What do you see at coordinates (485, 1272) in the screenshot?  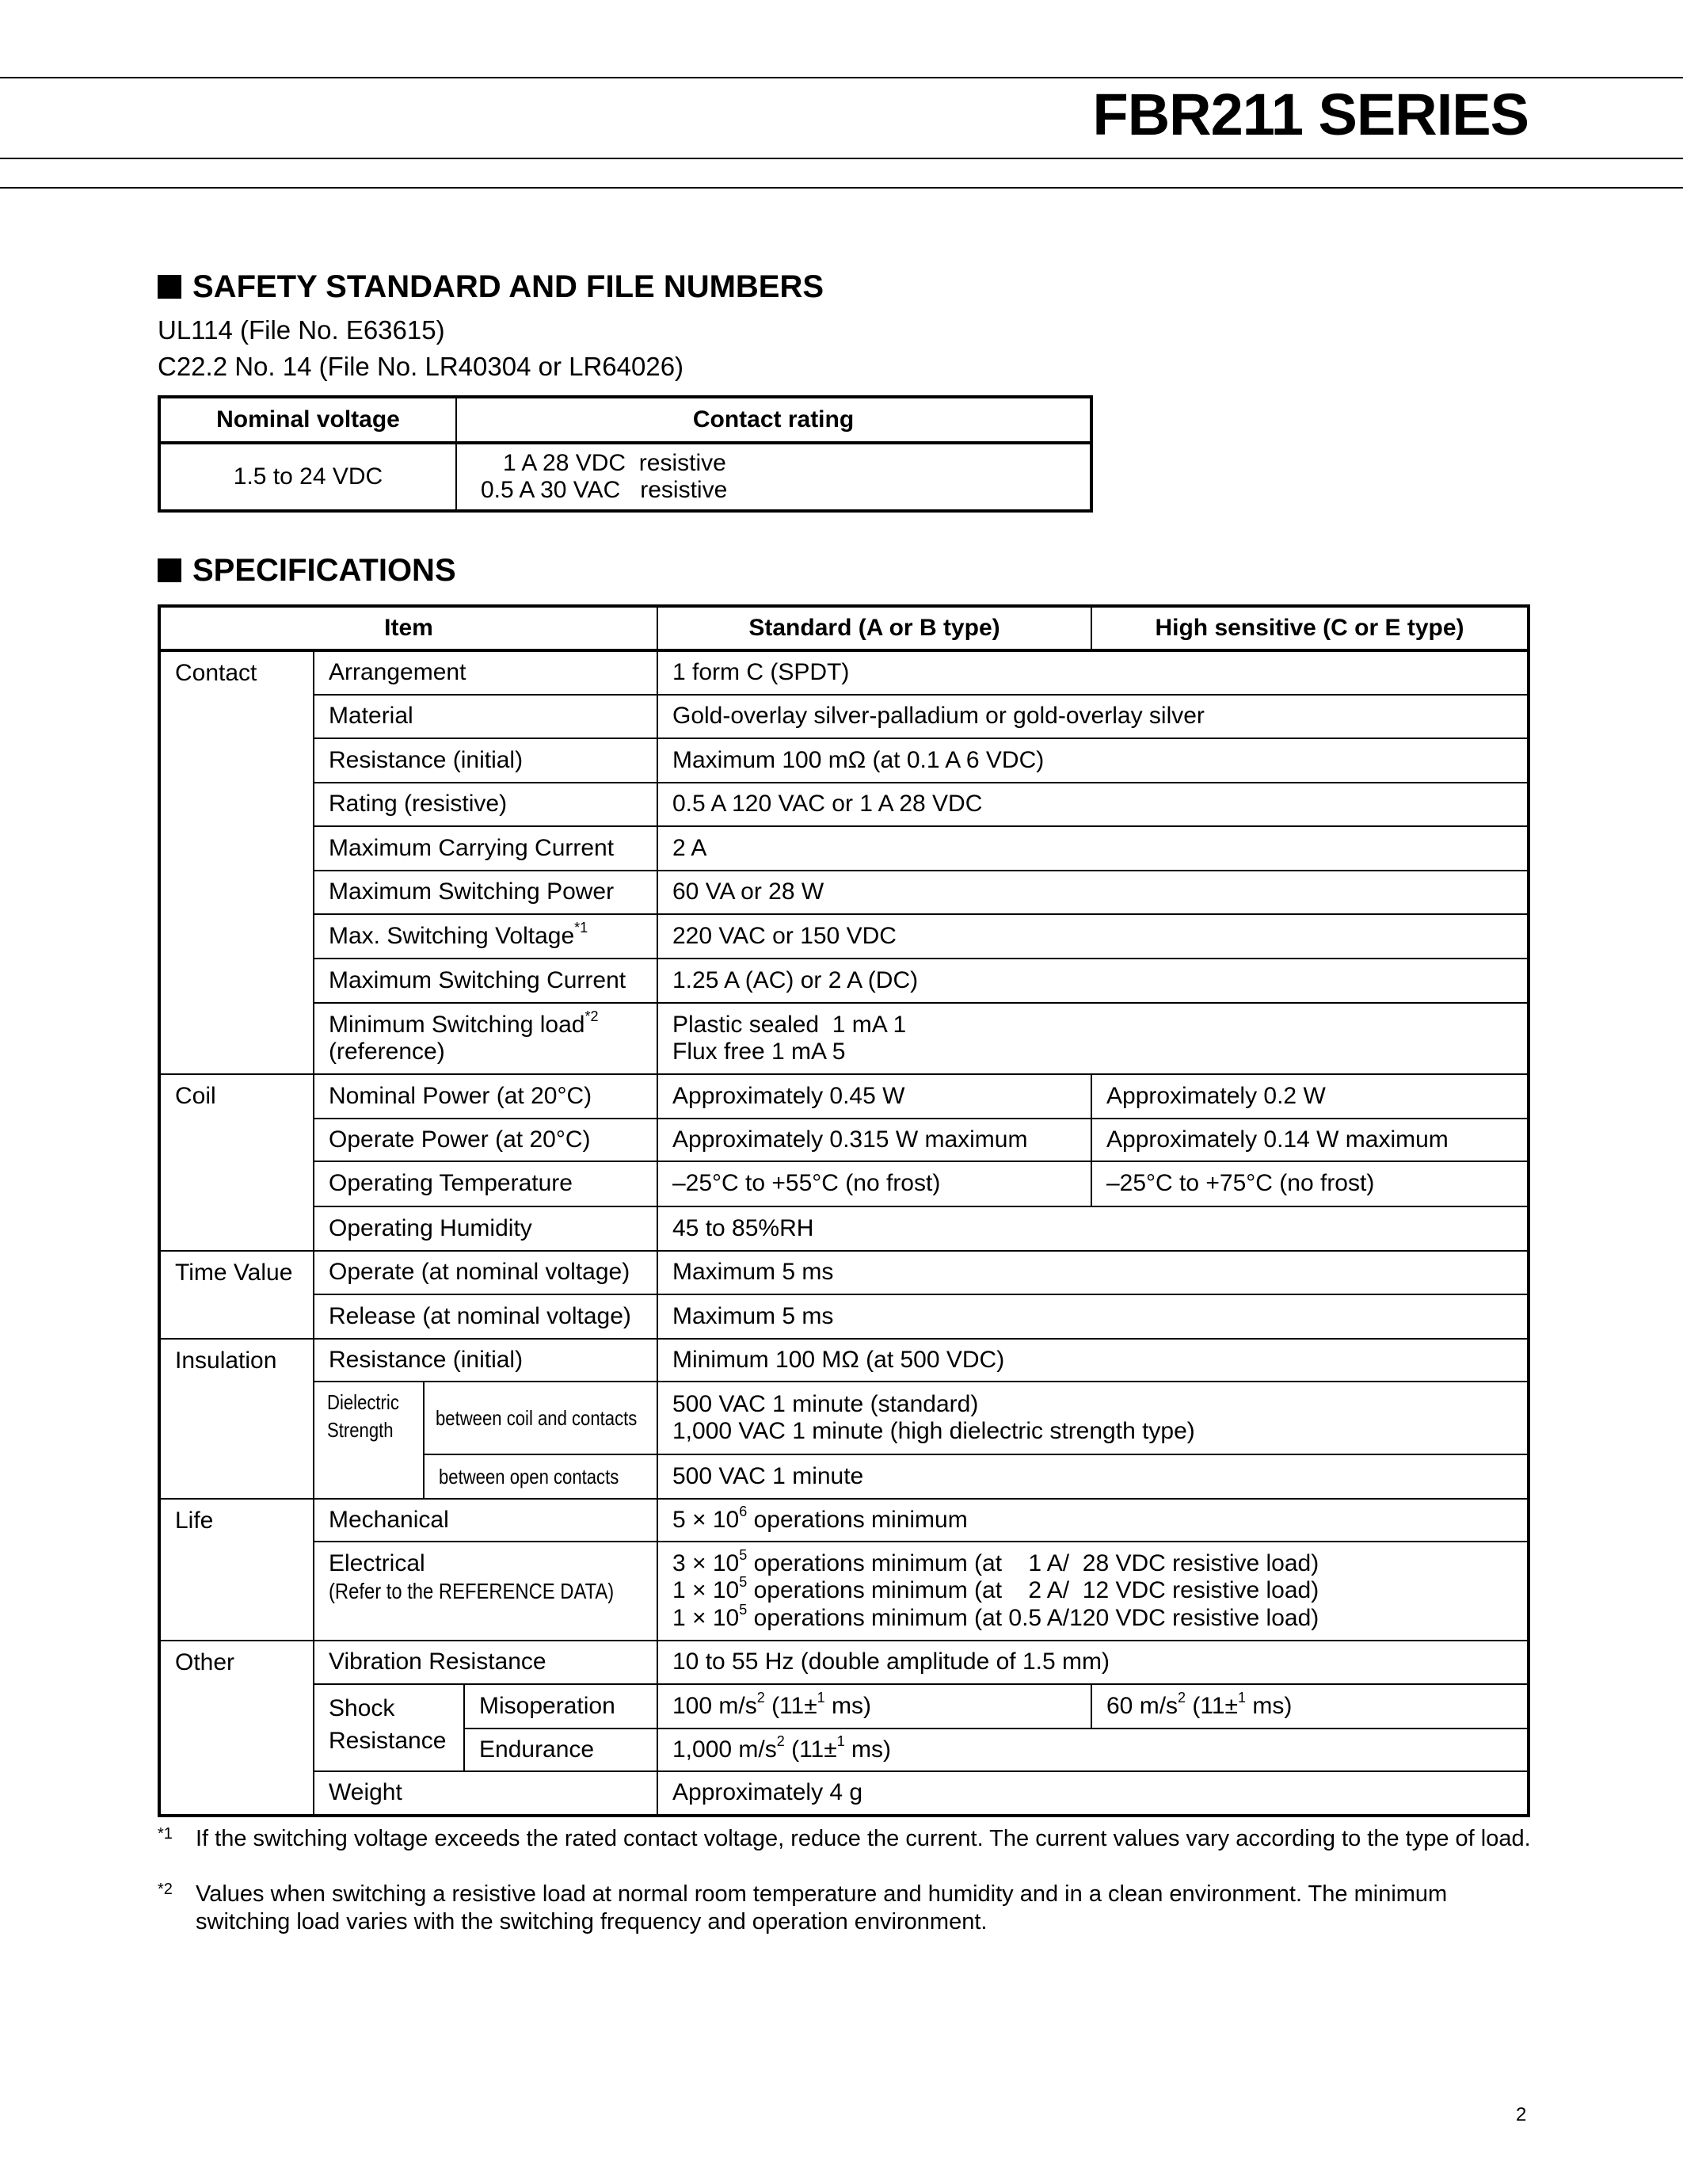 I see `item-label: Operate (at nominal voltage)` at bounding box center [485, 1272].